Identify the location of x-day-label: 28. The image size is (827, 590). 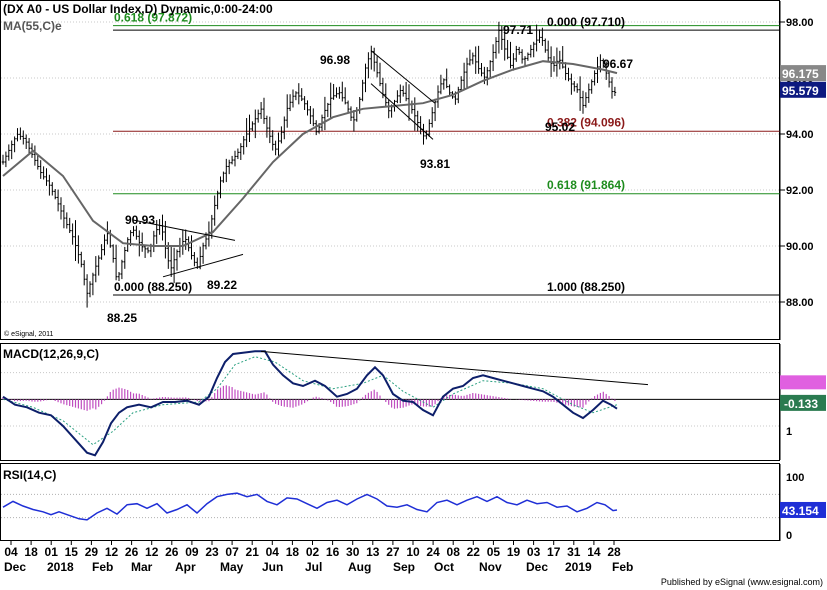
(614, 552).